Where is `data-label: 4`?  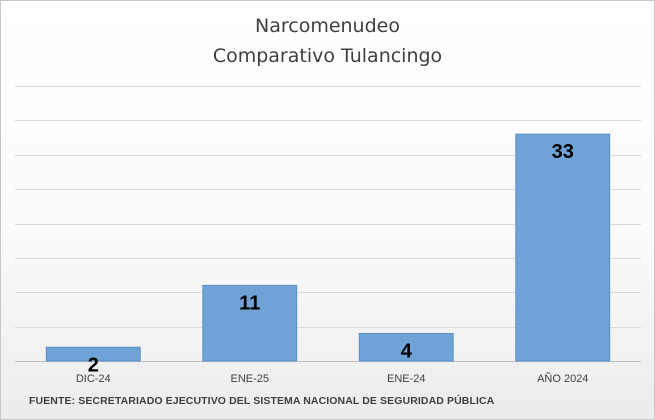
data-label: 4 is located at coordinates (407, 352).